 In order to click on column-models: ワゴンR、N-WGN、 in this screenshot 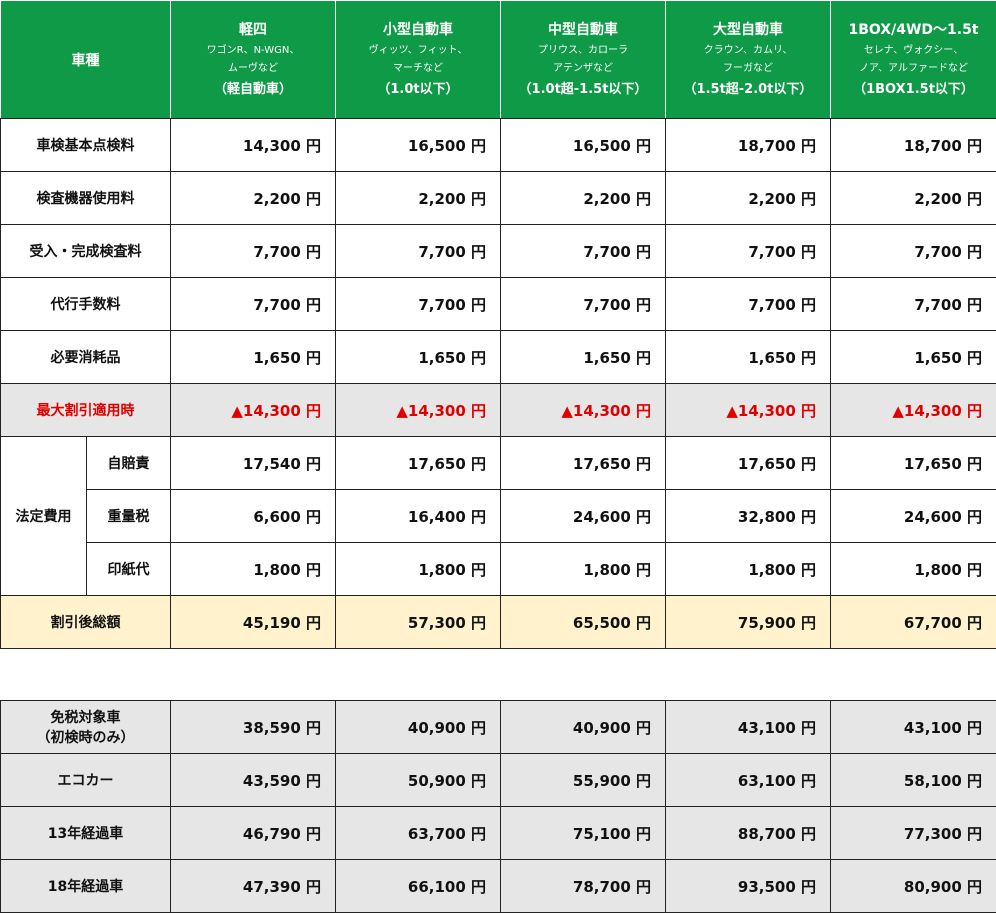, I will do `click(253, 50)`.